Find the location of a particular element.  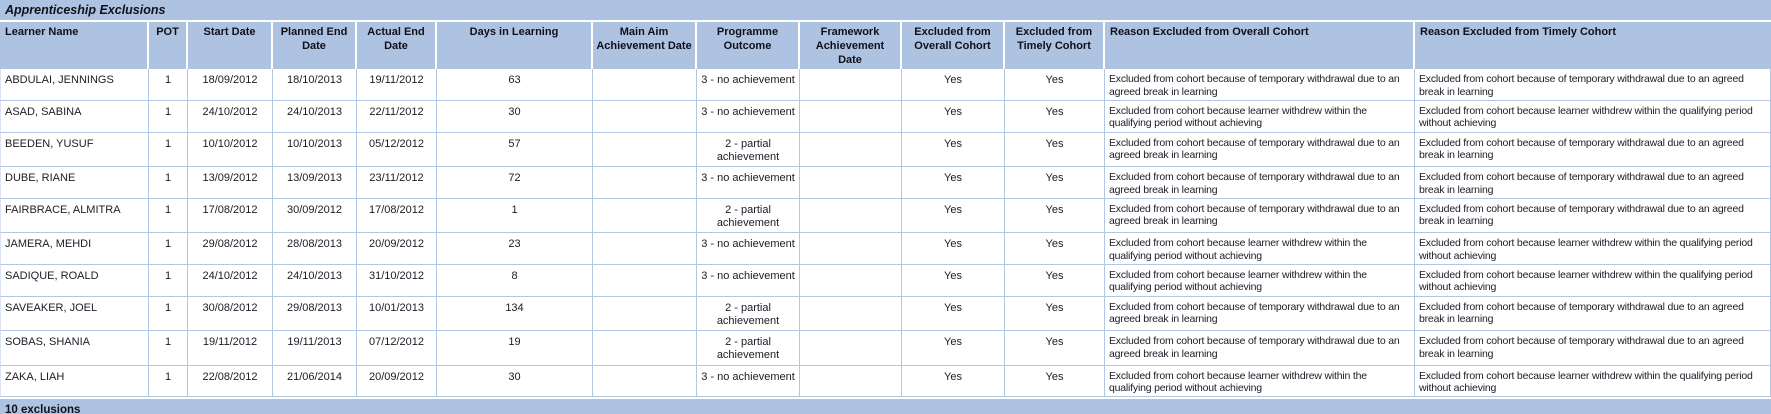

cell-learner_name: DUBE, RIANE is located at coordinates (74, 183).